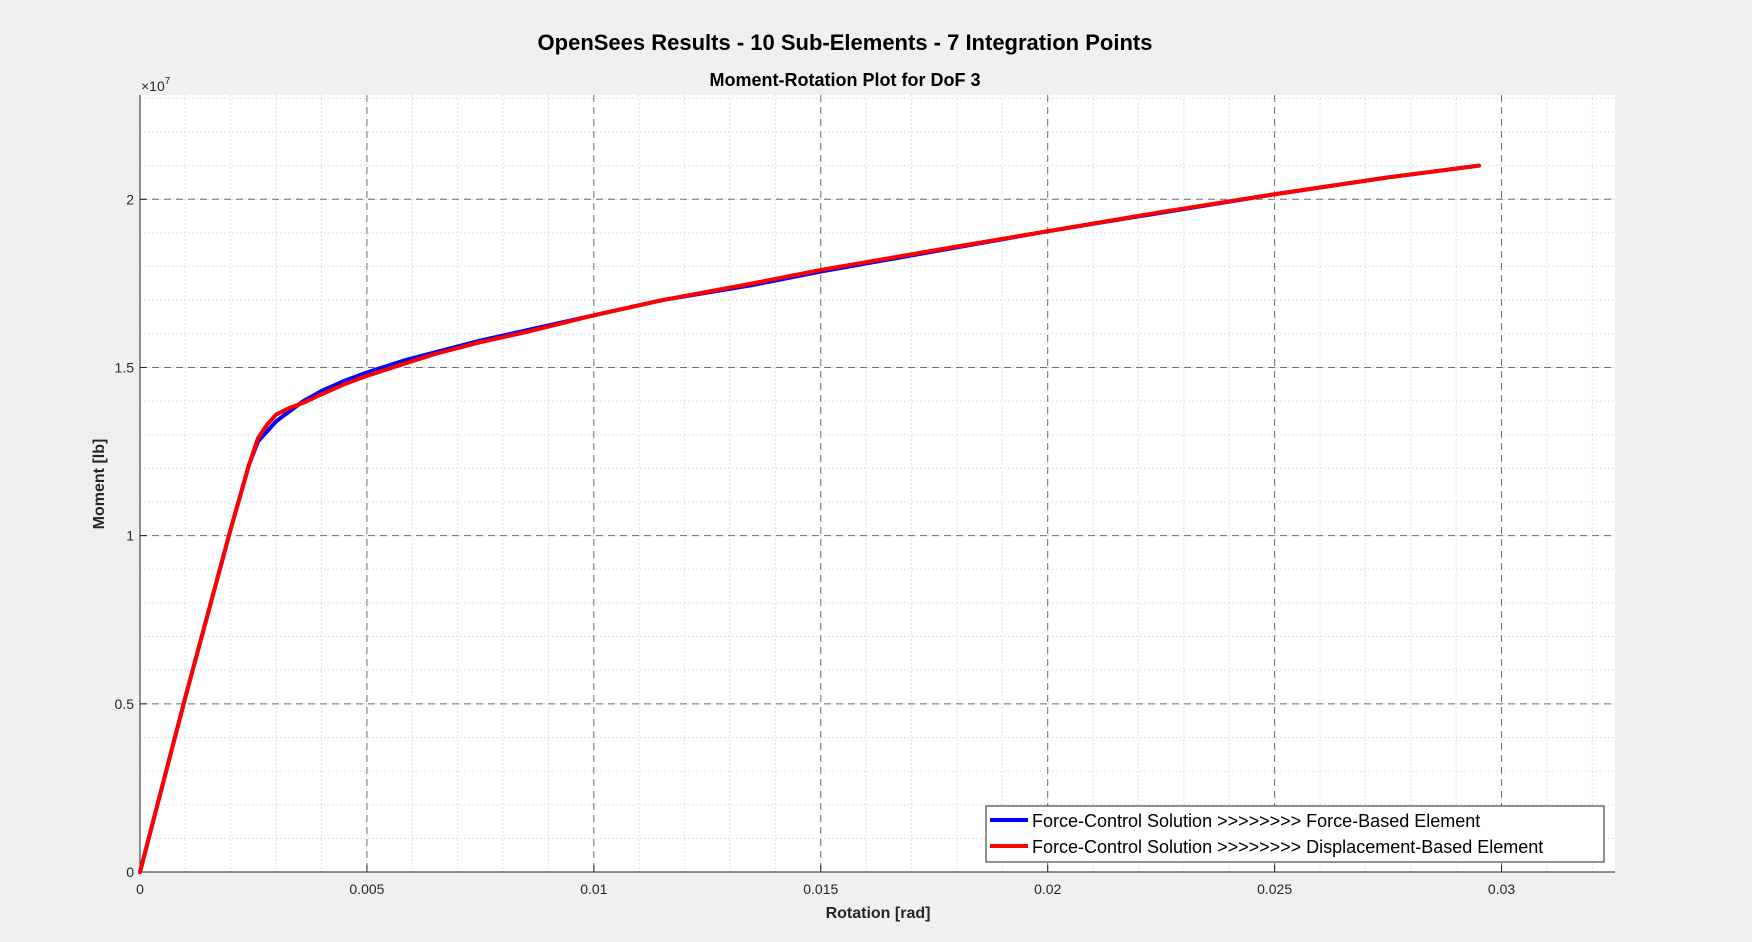 The height and width of the screenshot is (942, 1752). What do you see at coordinates (140, 889) in the screenshot?
I see `x-tick-label: 0` at bounding box center [140, 889].